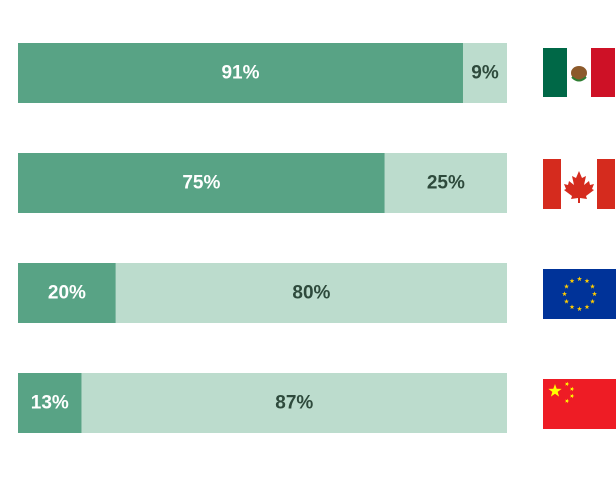 The image size is (616, 479). I want to click on value-label: 80%, so click(311, 293).